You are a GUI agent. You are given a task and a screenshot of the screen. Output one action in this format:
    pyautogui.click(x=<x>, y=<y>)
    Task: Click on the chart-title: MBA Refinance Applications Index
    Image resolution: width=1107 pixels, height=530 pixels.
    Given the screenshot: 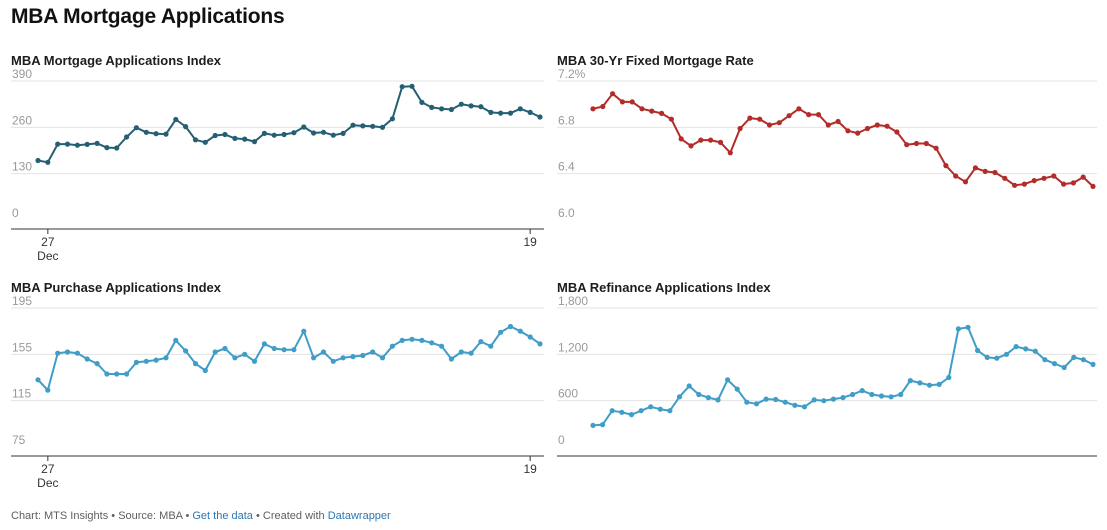 What is the action you would take?
    pyautogui.click(x=664, y=287)
    